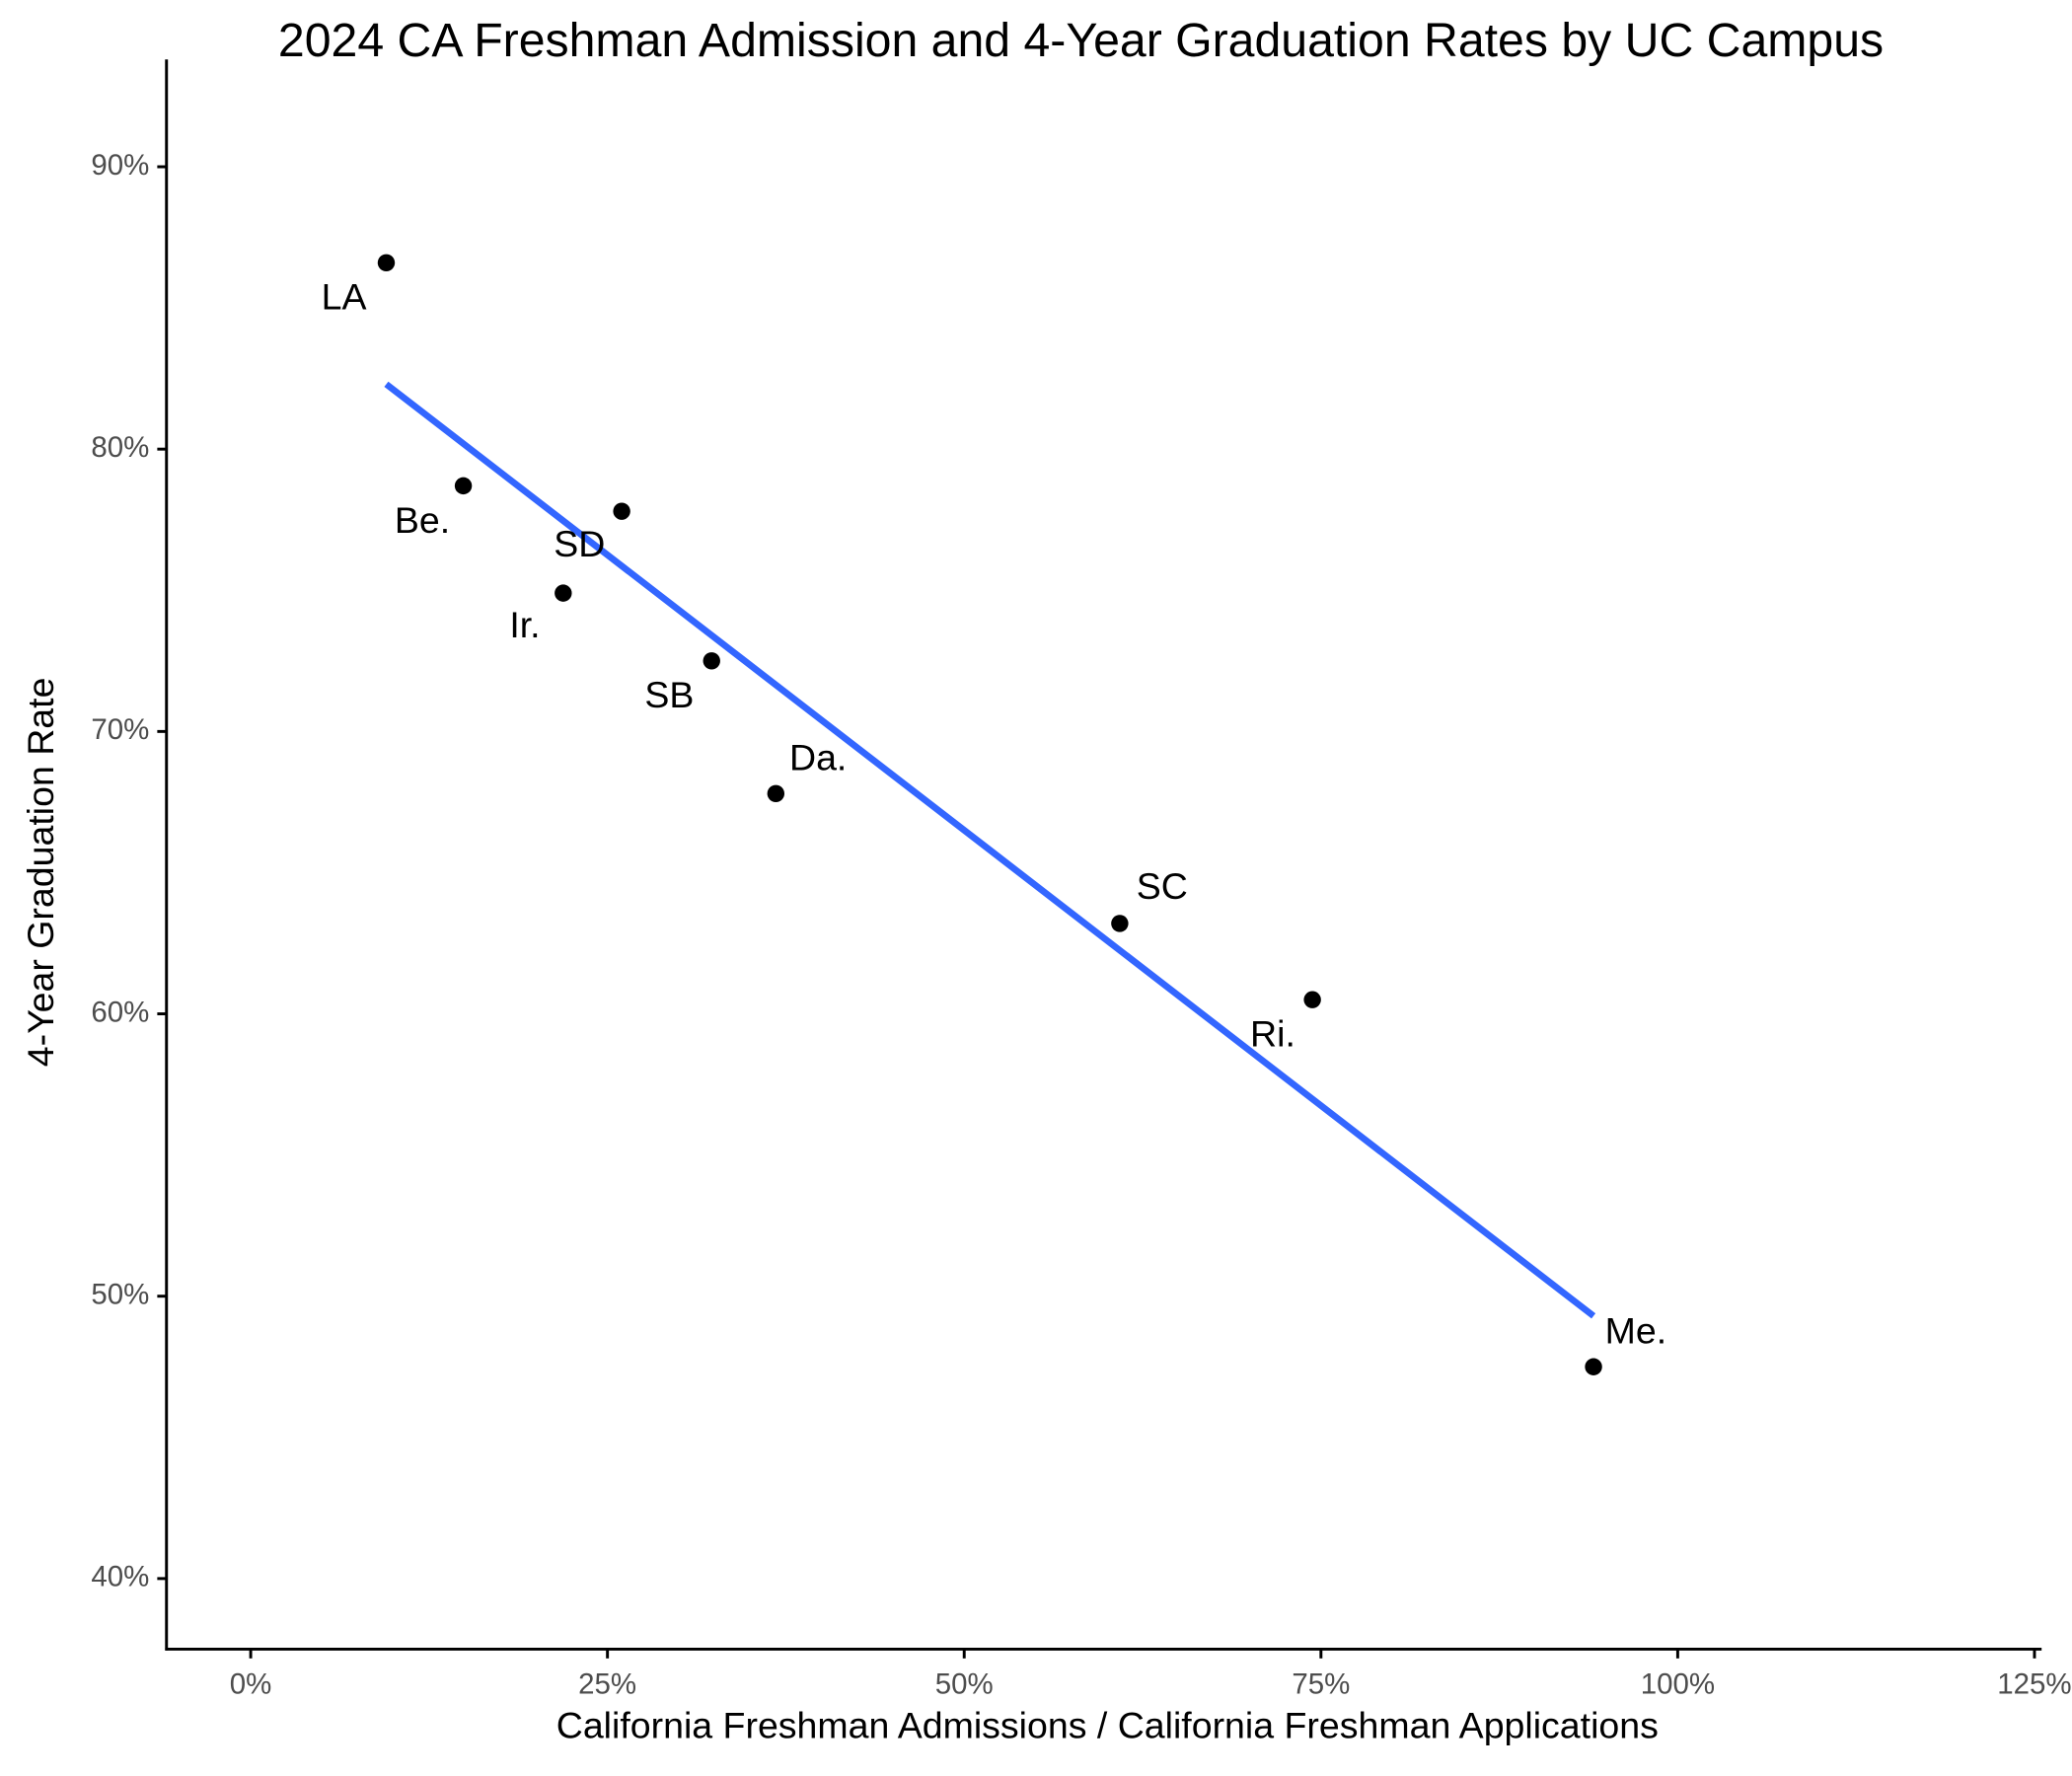 The image size is (2072, 1776). Describe the element at coordinates (120, 1012) in the screenshot. I see `y-tick-label: 60%` at that location.